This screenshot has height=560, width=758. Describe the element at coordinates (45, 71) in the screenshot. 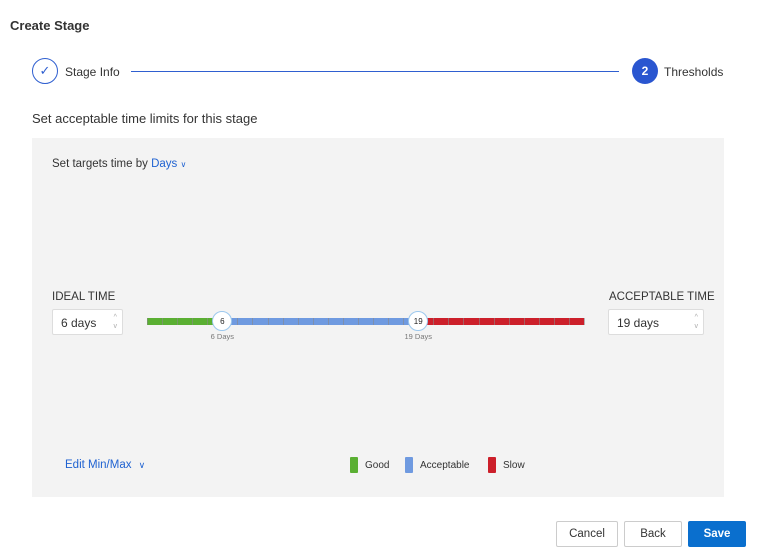

I see `step-stage-info-check-icon: ✓` at that location.